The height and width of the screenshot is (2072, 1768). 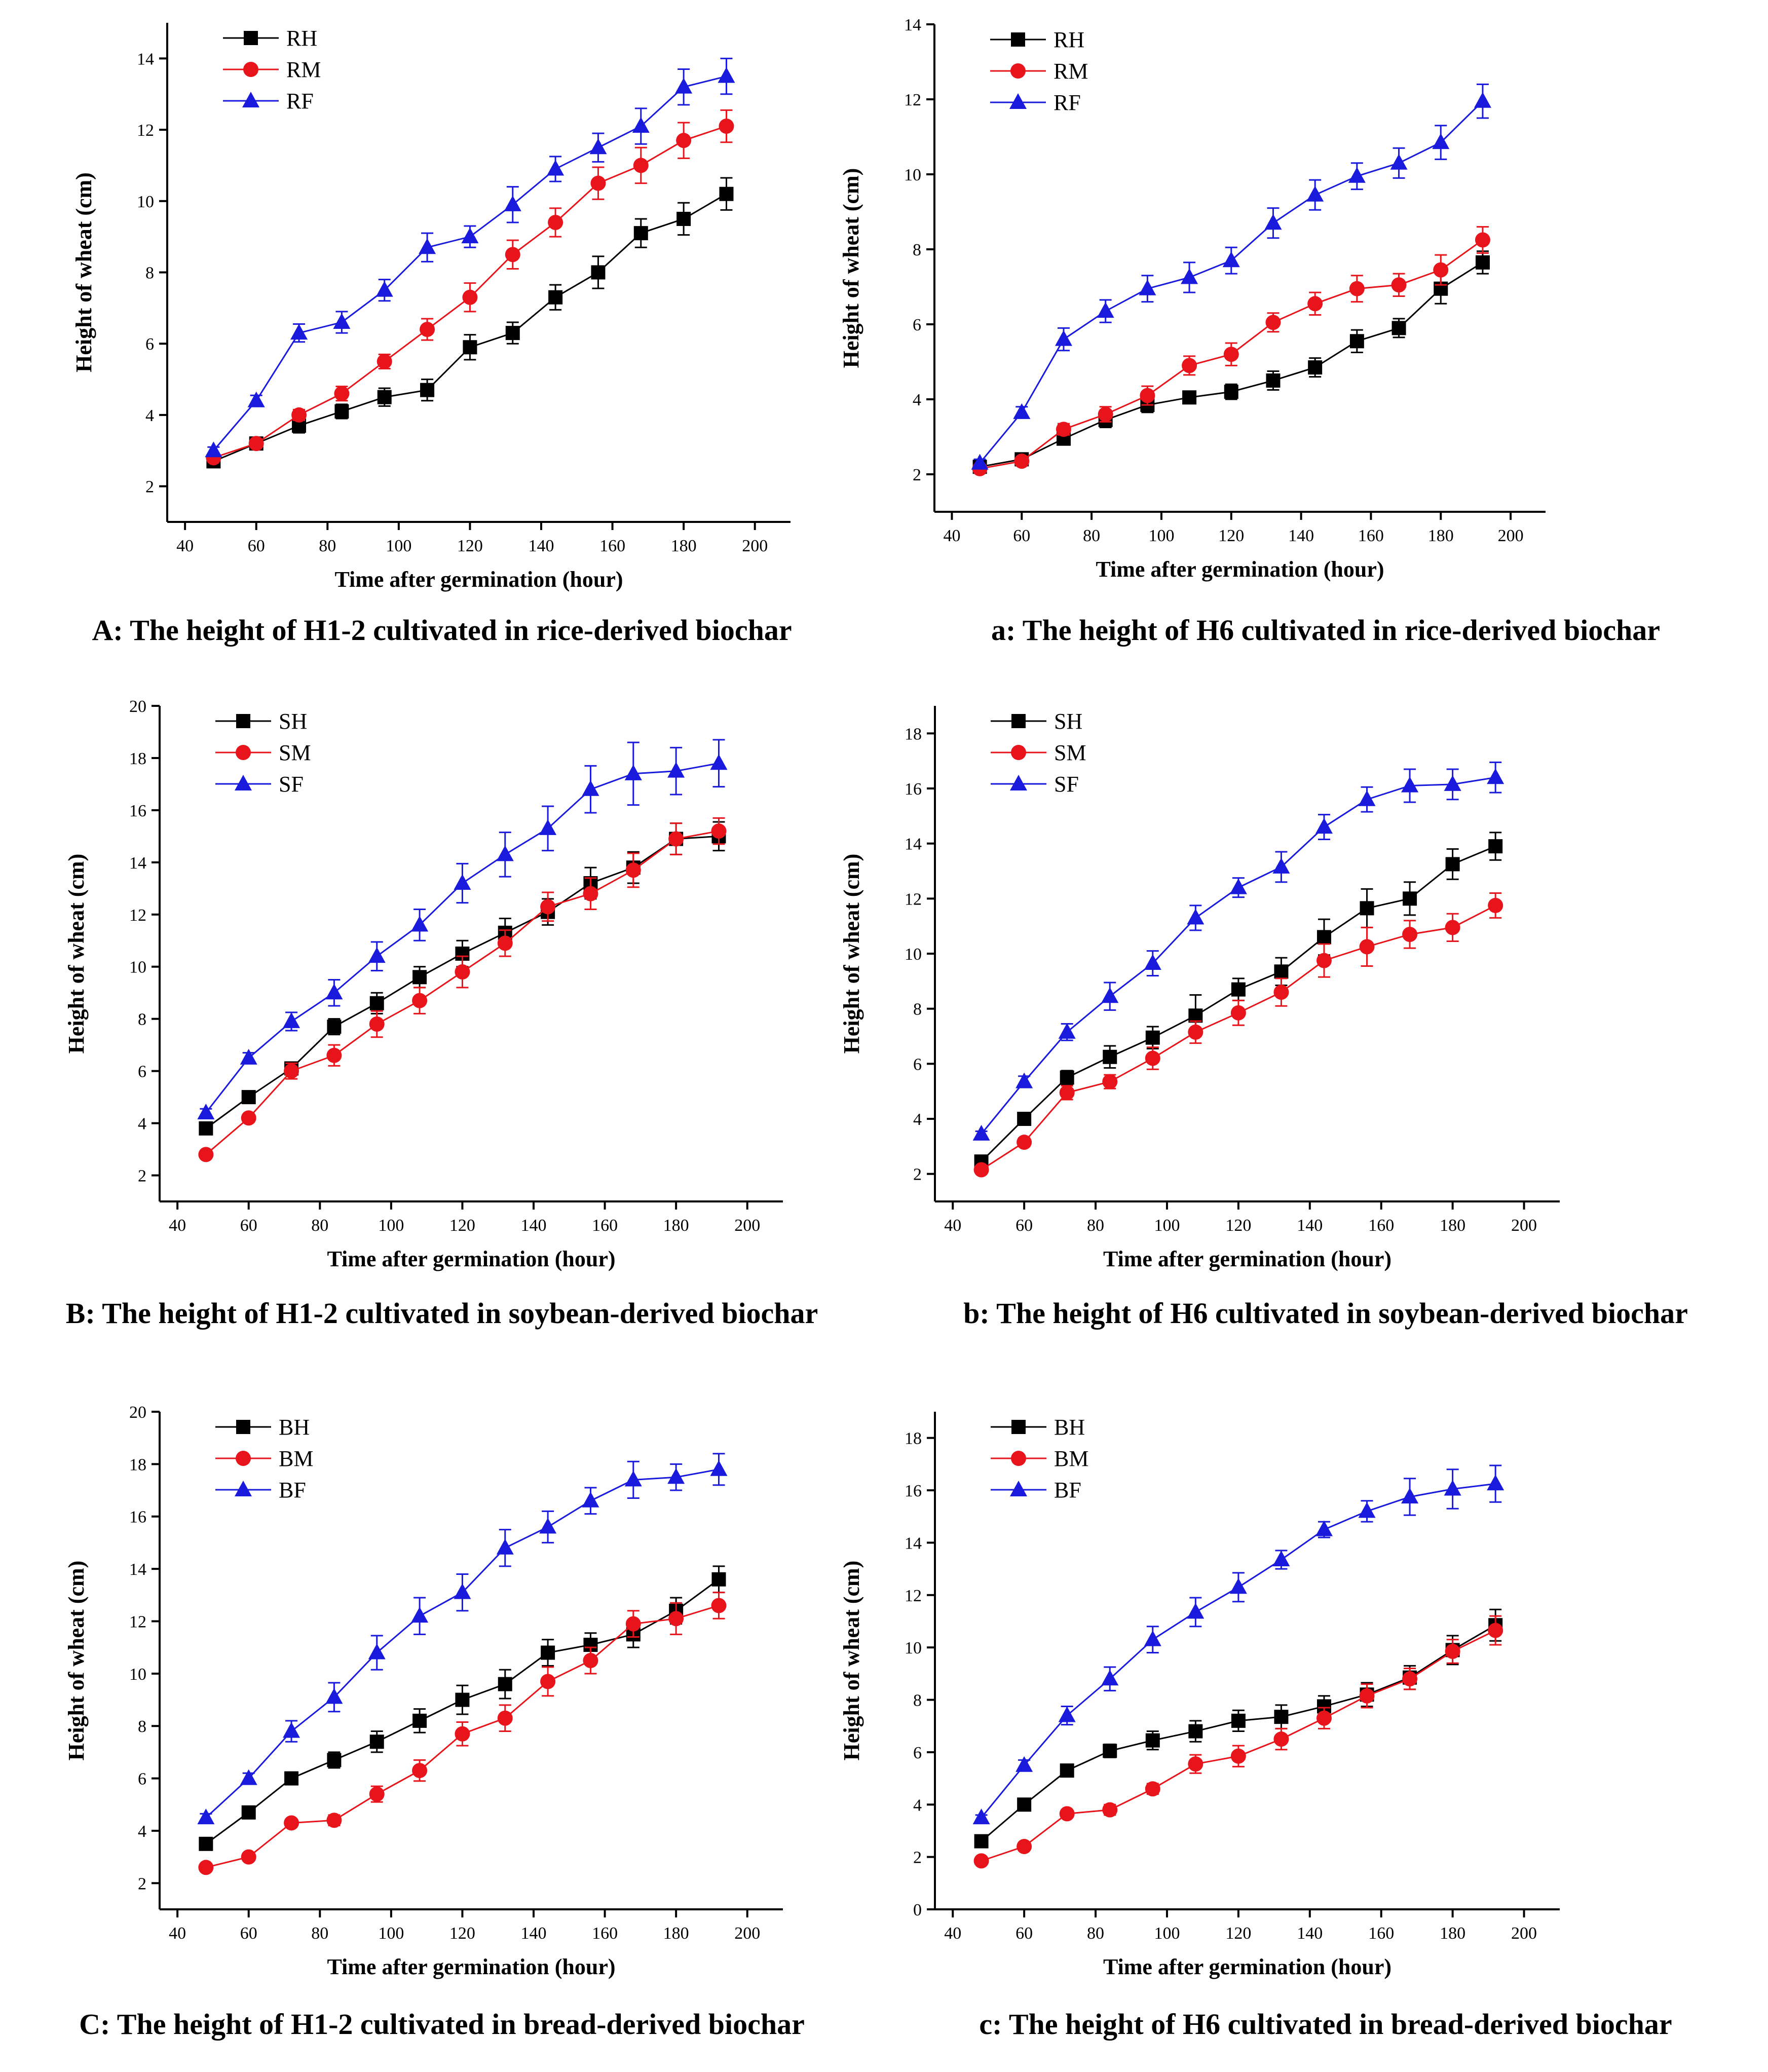 What do you see at coordinates (1067, 1490) in the screenshot?
I see `legend-label-BF: BF` at bounding box center [1067, 1490].